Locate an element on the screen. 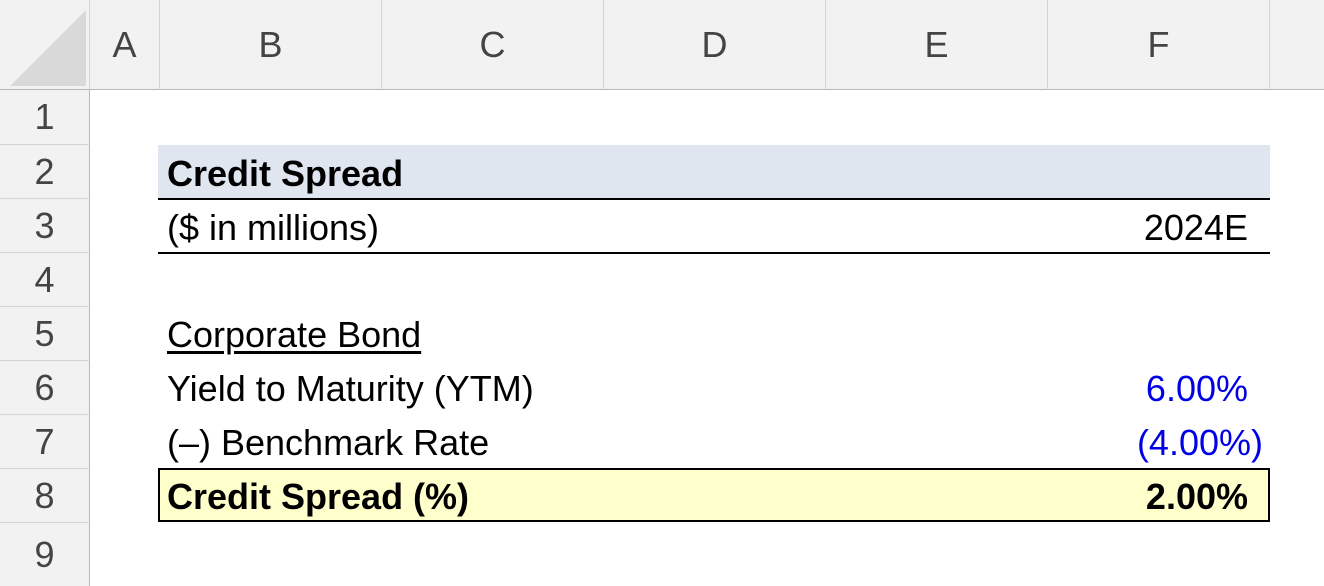  cell-f3-period: 2024E is located at coordinates (1195, 227).